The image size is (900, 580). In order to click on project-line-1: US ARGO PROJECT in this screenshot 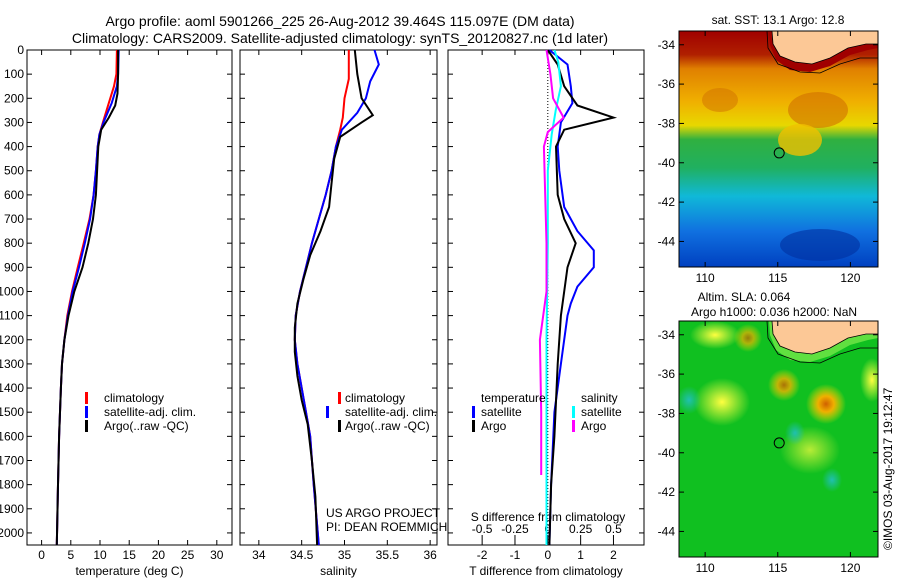, I will do `click(383, 513)`.